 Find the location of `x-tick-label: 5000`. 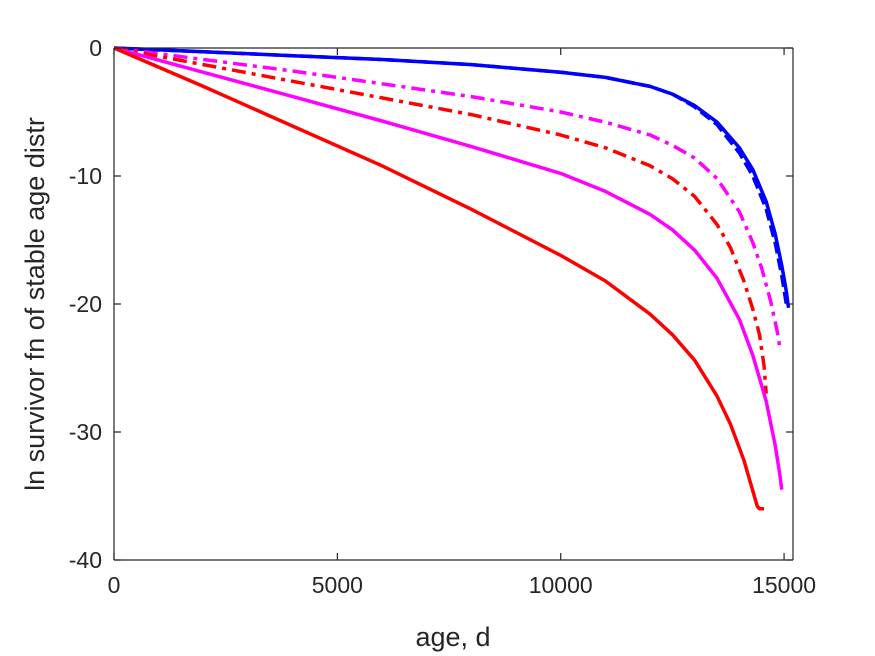

x-tick-label: 5000 is located at coordinates (337, 585).